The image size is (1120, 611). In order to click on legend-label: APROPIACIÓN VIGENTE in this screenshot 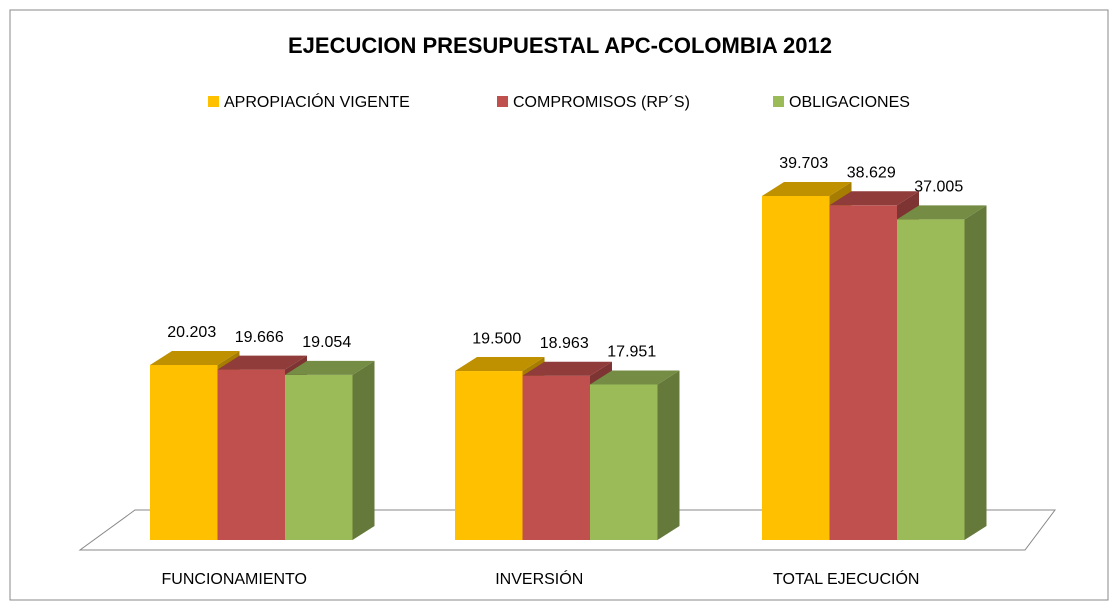, I will do `click(317, 101)`.